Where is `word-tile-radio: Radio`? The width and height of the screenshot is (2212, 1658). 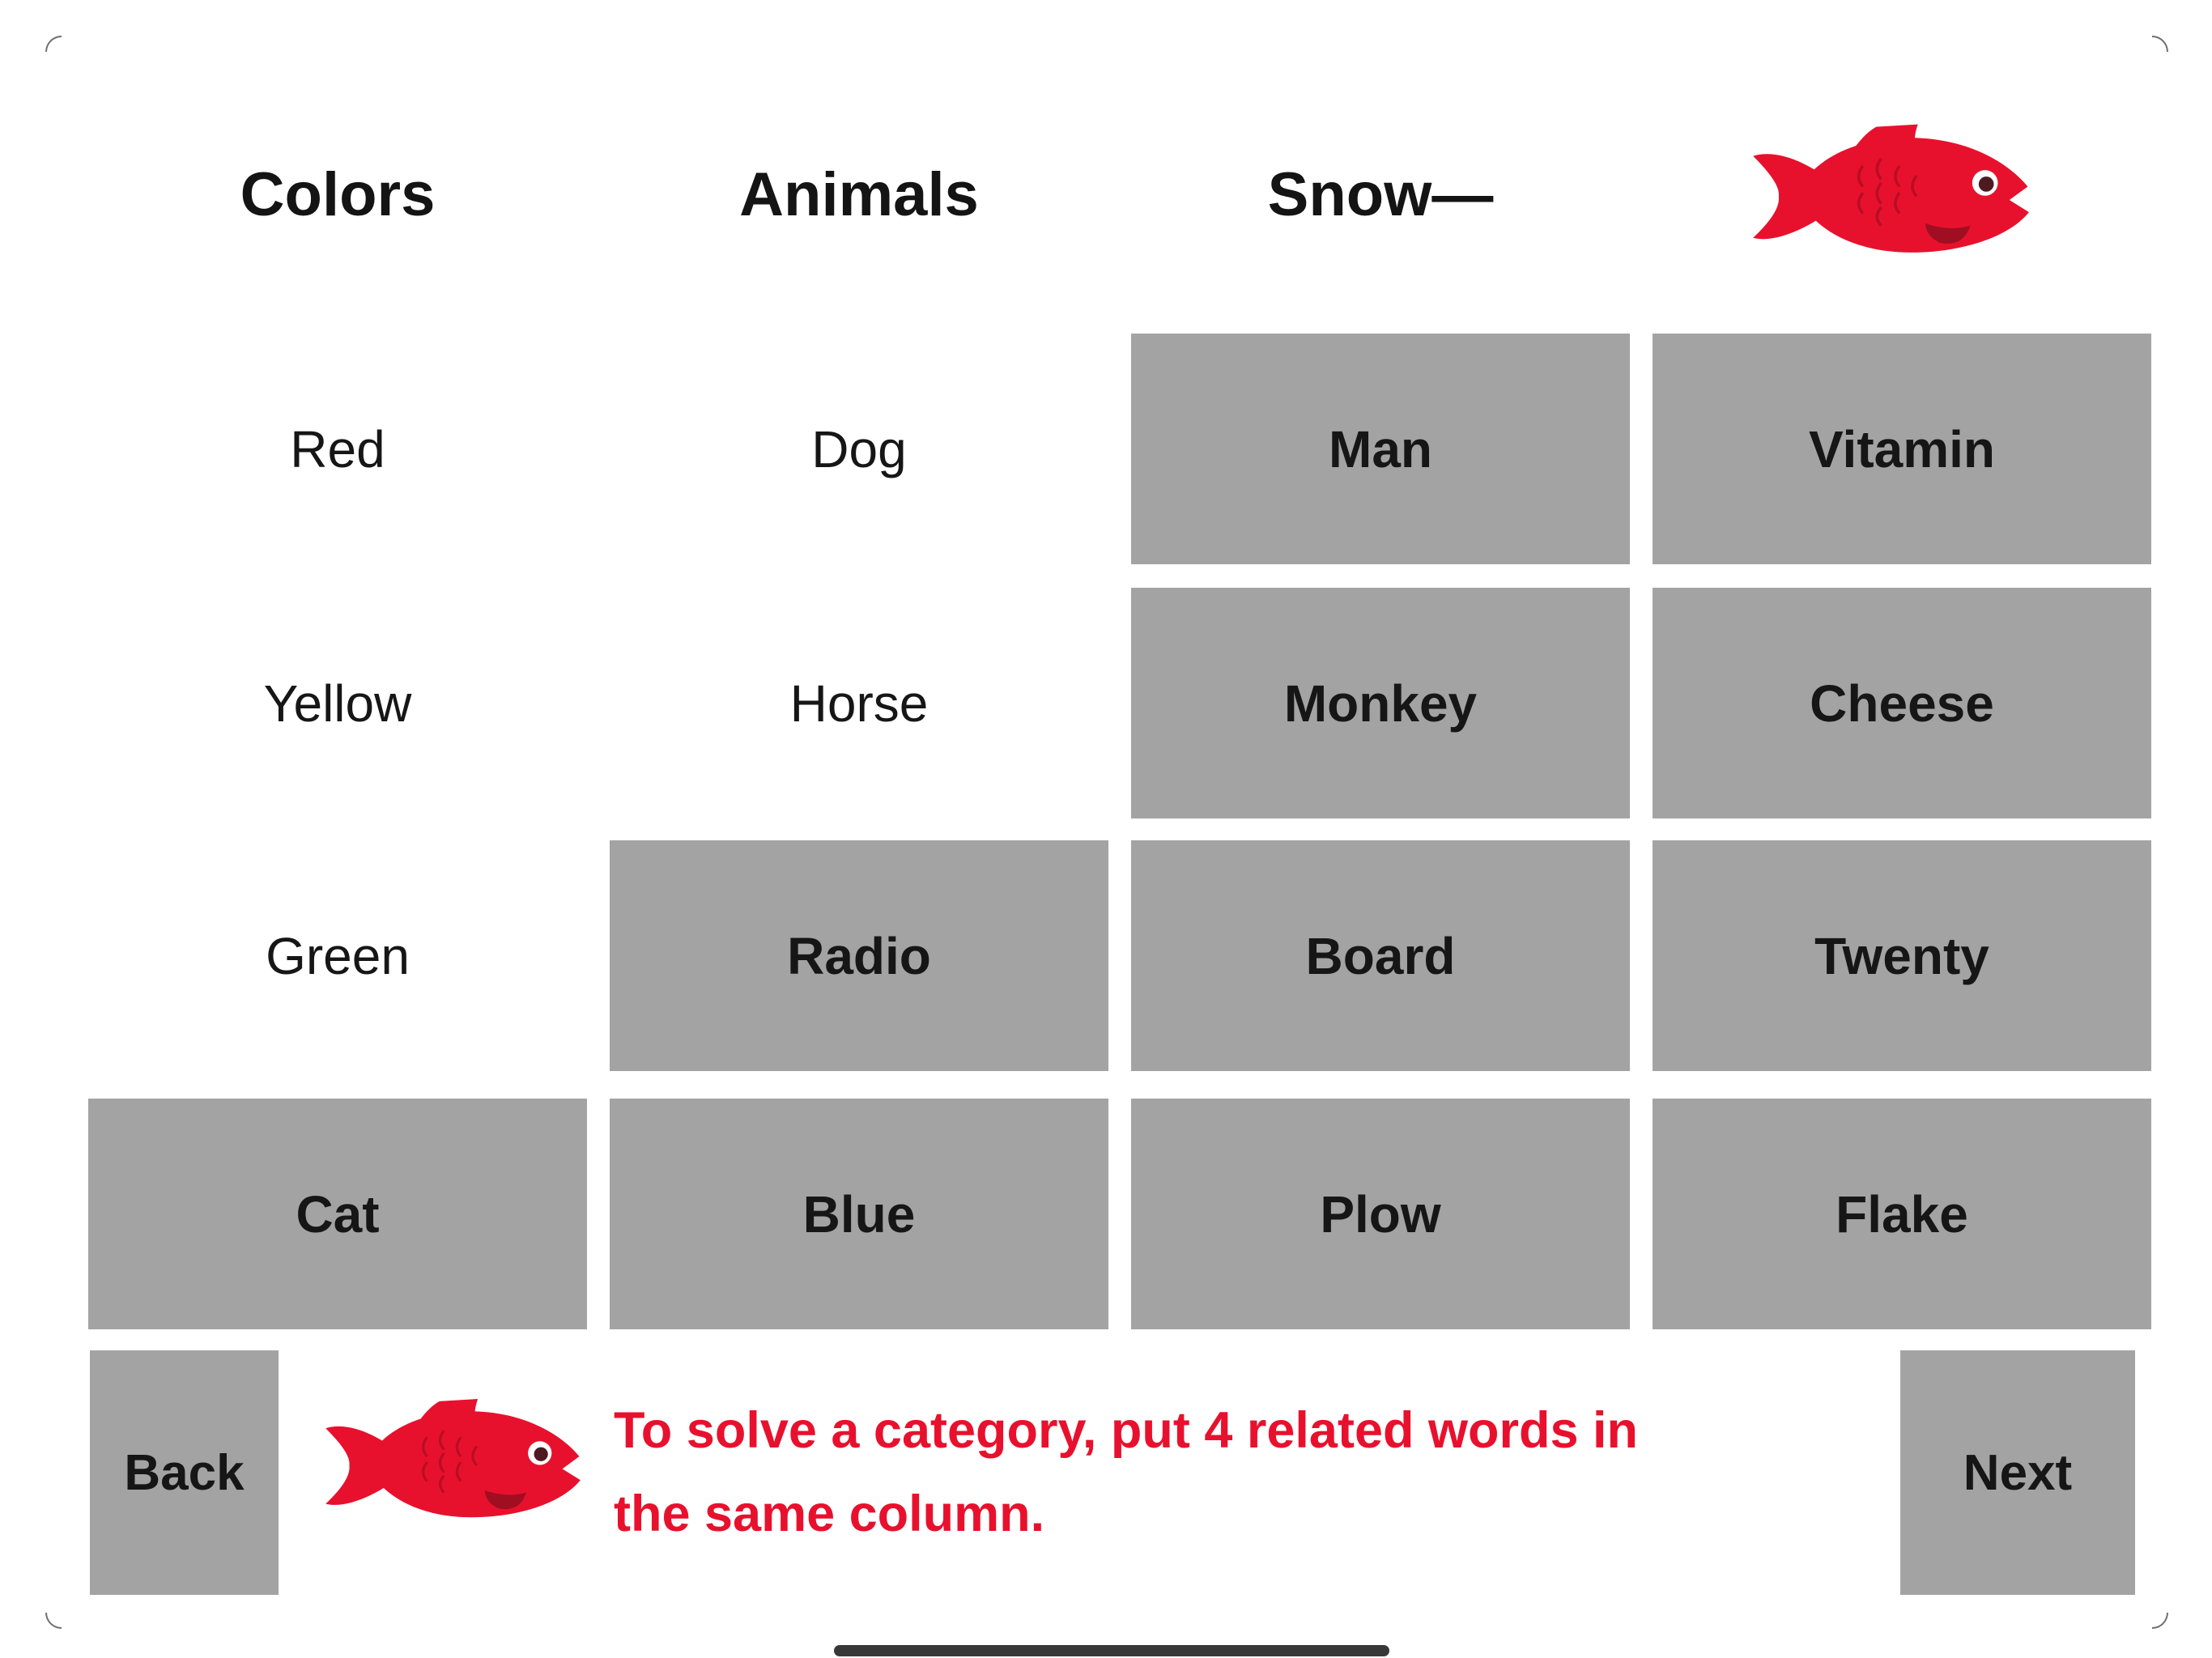 word-tile-radio: Radio is located at coordinates (859, 955).